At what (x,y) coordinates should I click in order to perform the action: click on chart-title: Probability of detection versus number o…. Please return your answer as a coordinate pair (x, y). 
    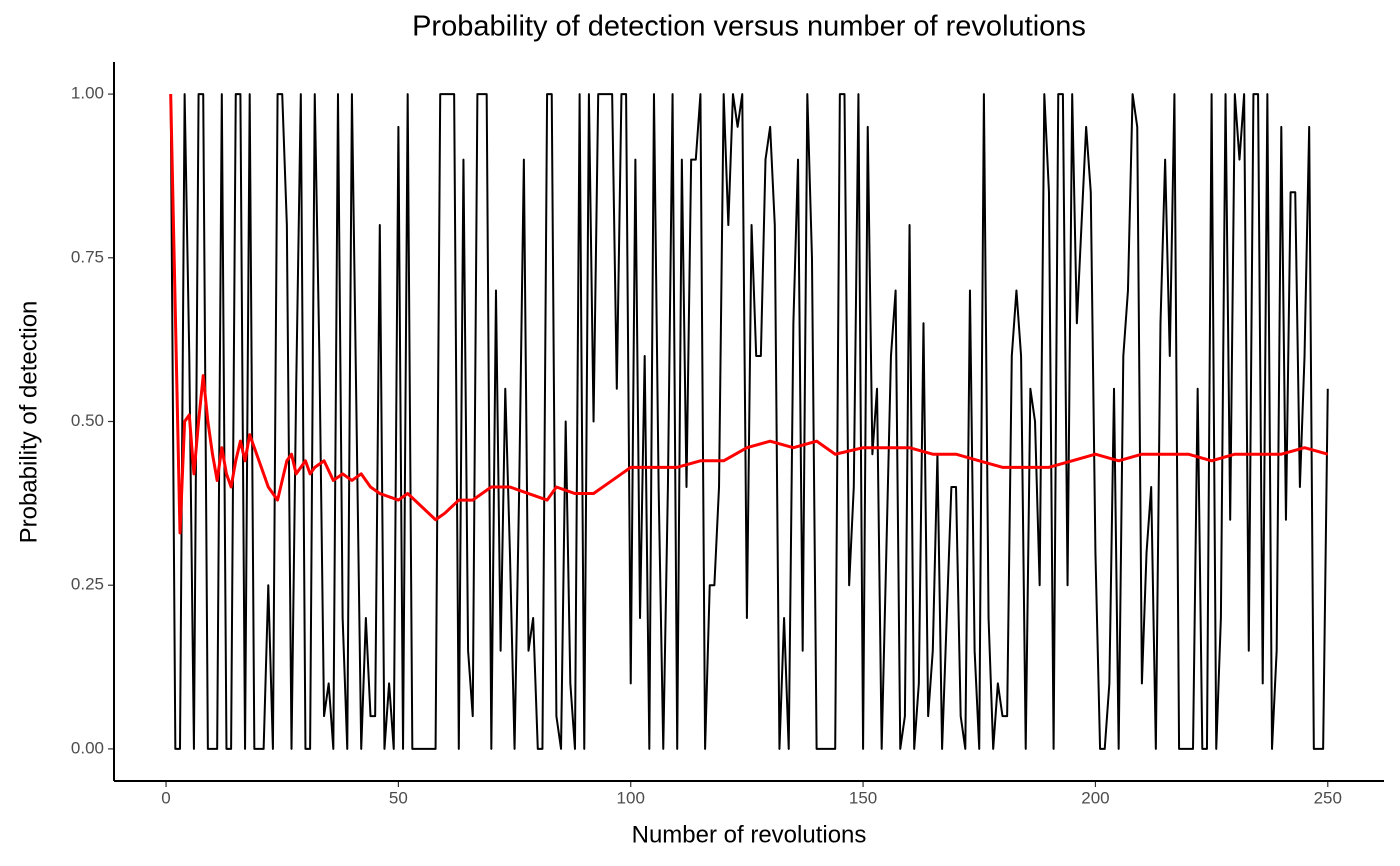
    Looking at the image, I should click on (749, 27).